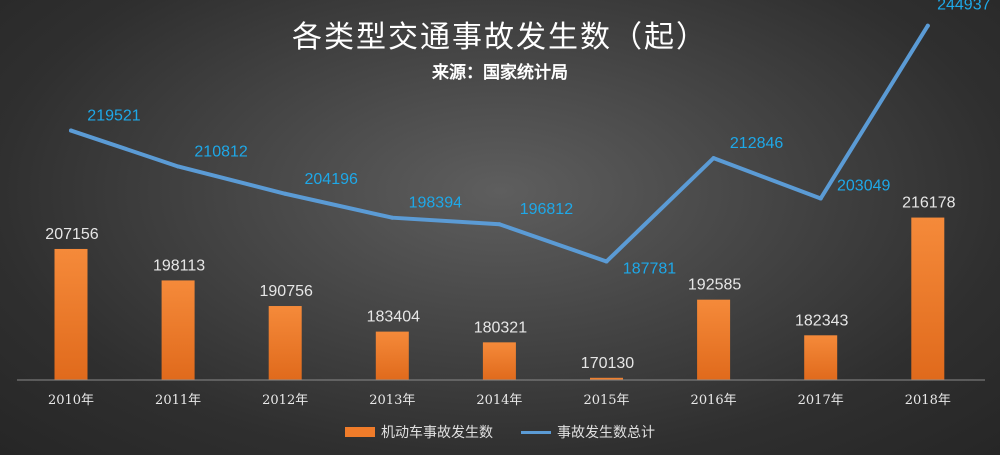  Describe the element at coordinates (220, 151) in the screenshot. I see `line-value-label: 210812` at that location.